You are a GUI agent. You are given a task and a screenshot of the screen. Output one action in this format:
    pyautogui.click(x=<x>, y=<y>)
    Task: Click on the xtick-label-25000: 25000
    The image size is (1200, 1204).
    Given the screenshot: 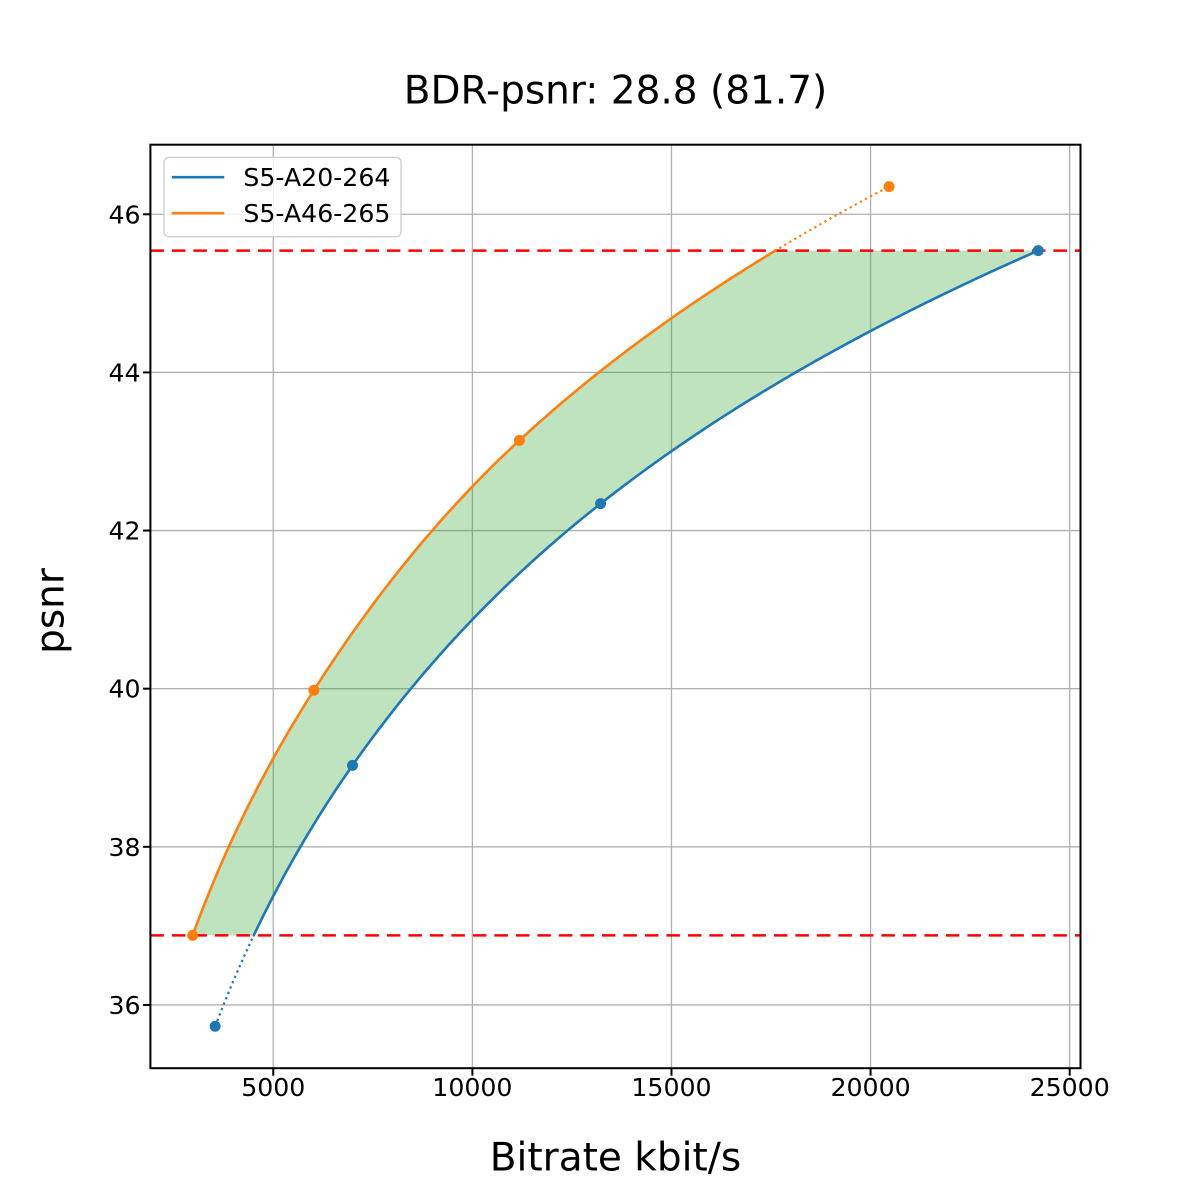 What is the action you would take?
    pyautogui.click(x=1070, y=1087)
    